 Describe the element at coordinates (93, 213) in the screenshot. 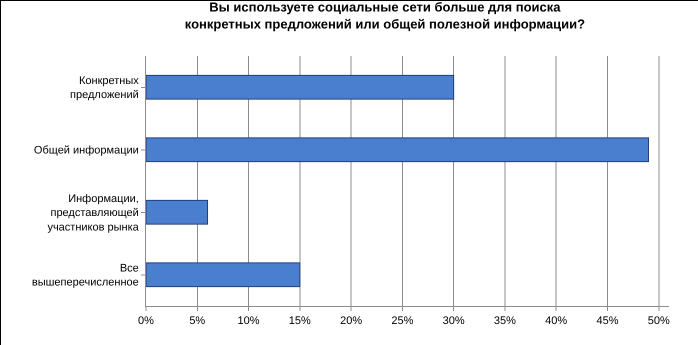

I see `y-tick-label: Информации, представляющей участников рынка` at that location.